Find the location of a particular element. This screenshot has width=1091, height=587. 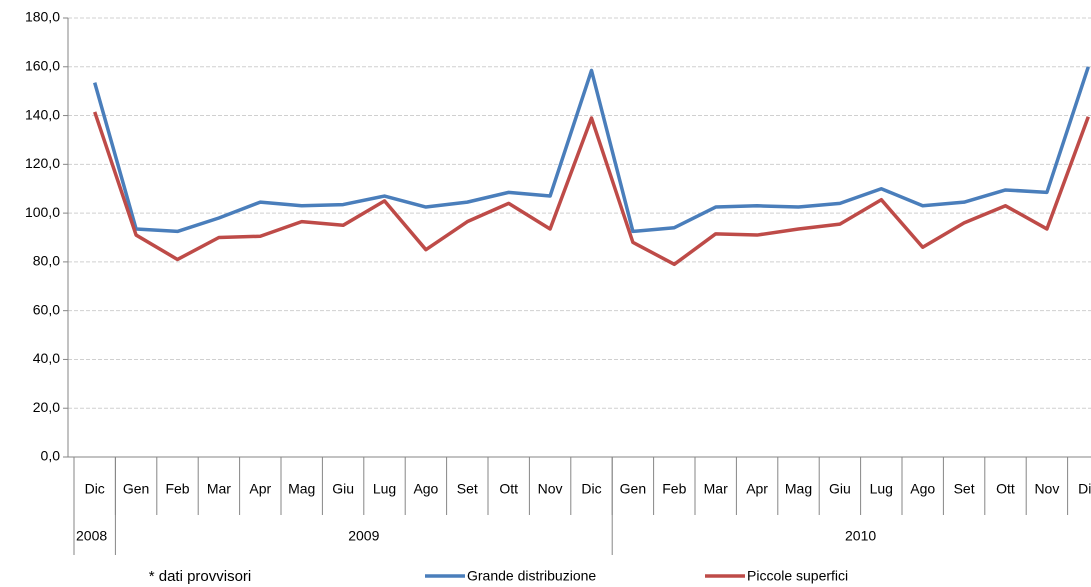

note: * dati provvisori is located at coordinates (200, 576).